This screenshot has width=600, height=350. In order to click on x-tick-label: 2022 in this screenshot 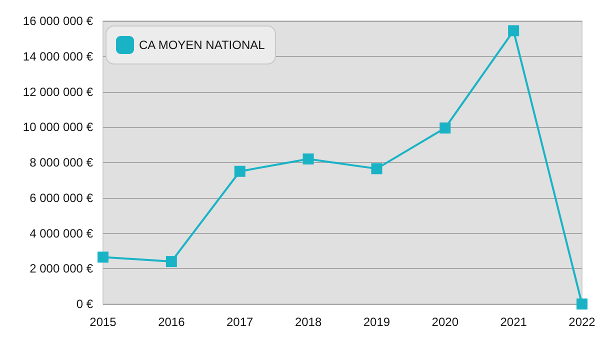, I will do `click(582, 322)`.